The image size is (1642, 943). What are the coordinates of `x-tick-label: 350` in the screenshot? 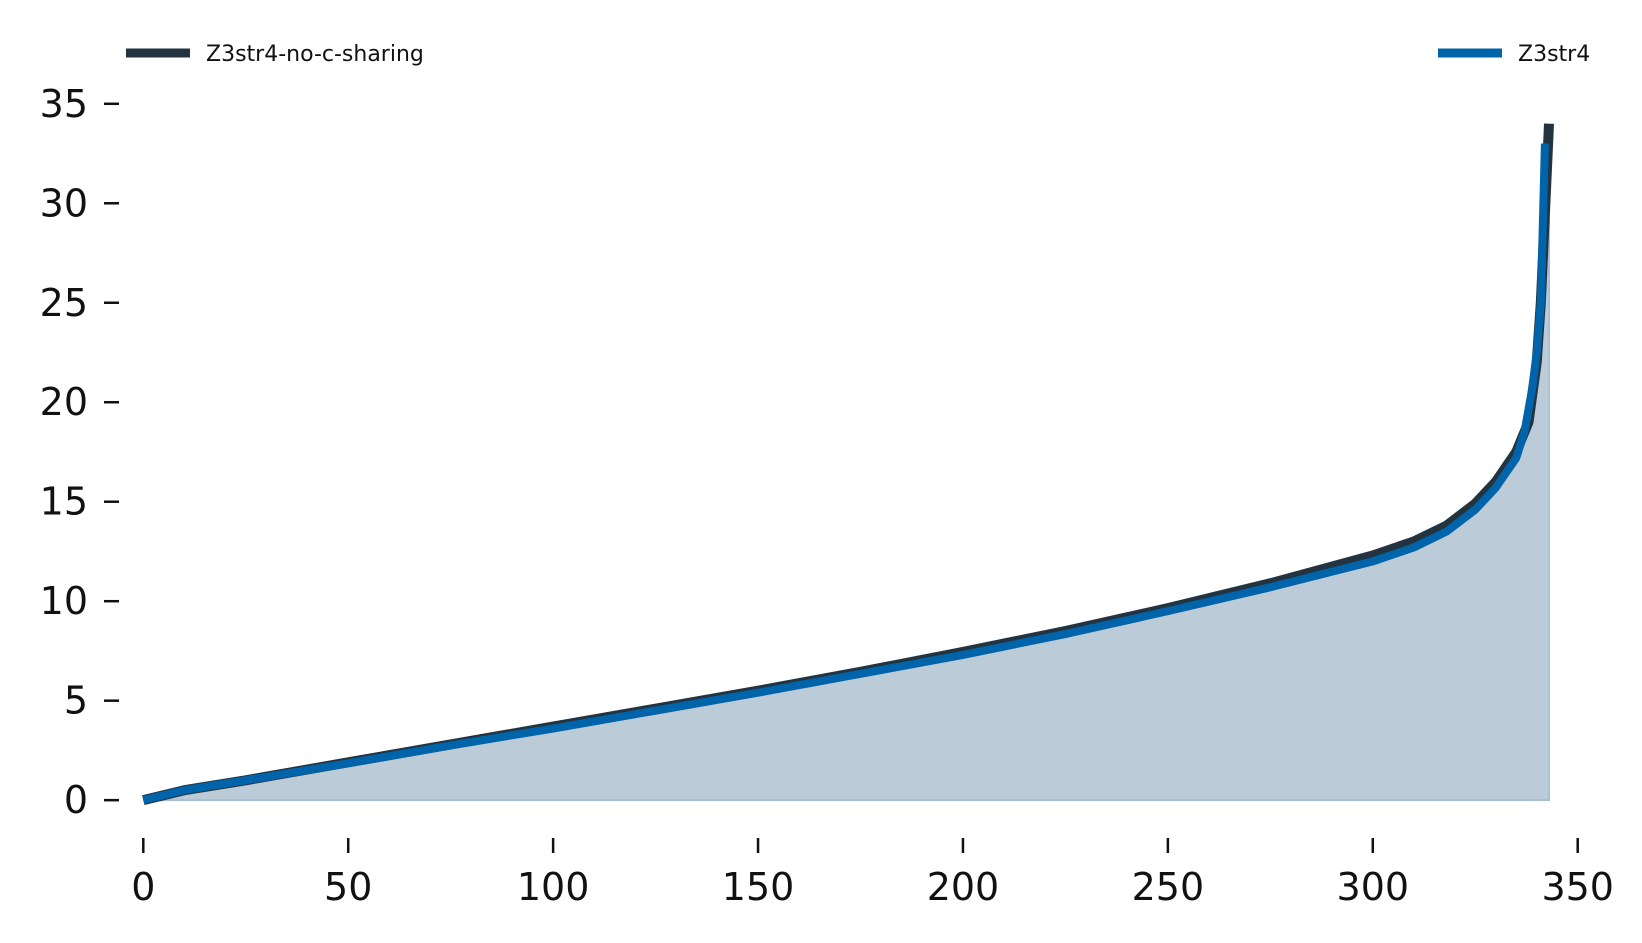 It's located at (1577, 887).